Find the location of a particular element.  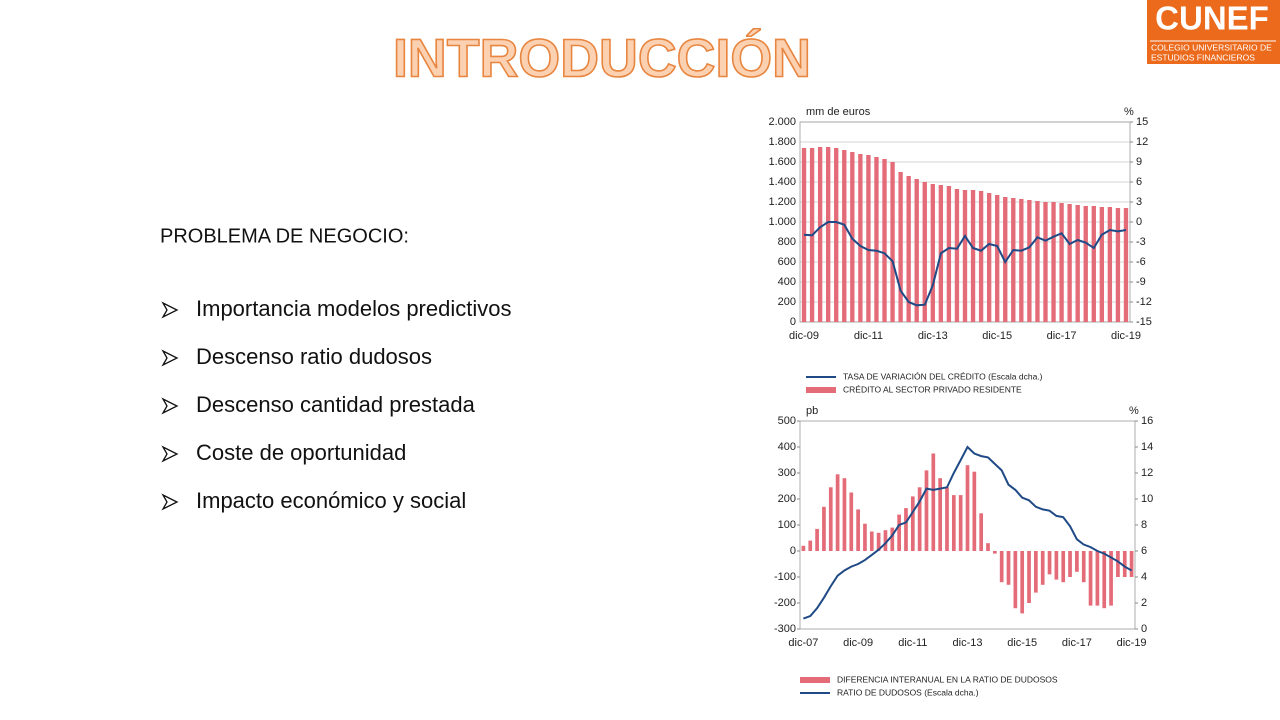

y2-tick-label: -15 is located at coordinates (1144, 322).